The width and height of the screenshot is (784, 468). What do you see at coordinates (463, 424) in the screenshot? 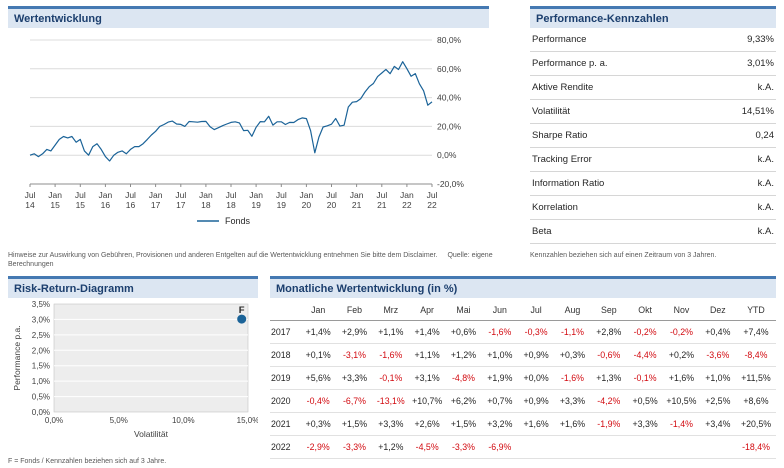
I see `monthly-value: +1,5%` at bounding box center [463, 424].